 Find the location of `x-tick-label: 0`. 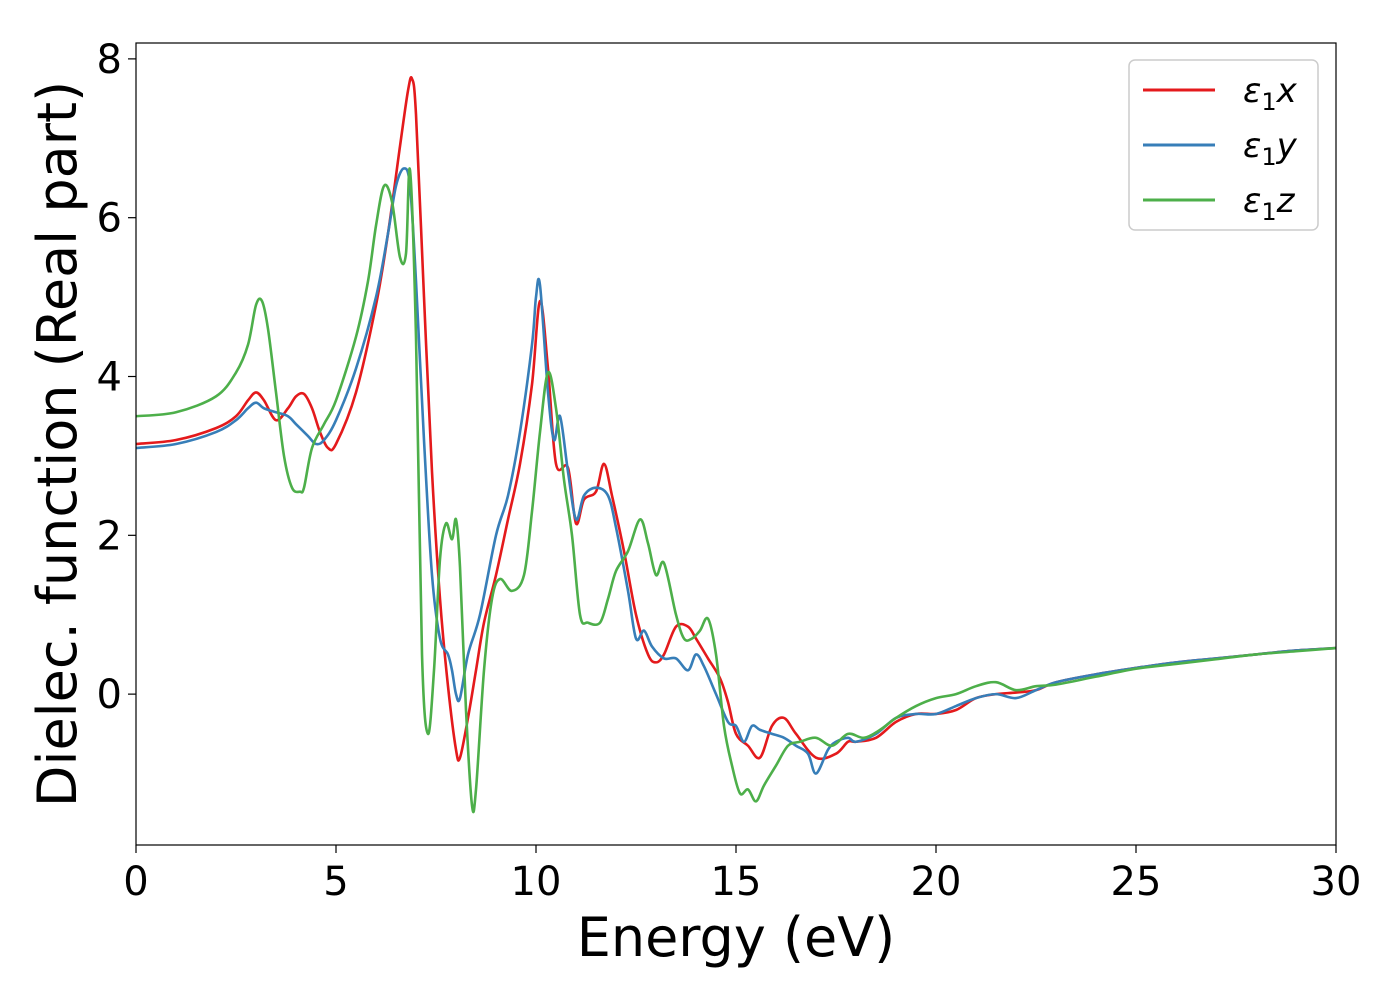

x-tick-label: 0 is located at coordinates (135, 882).